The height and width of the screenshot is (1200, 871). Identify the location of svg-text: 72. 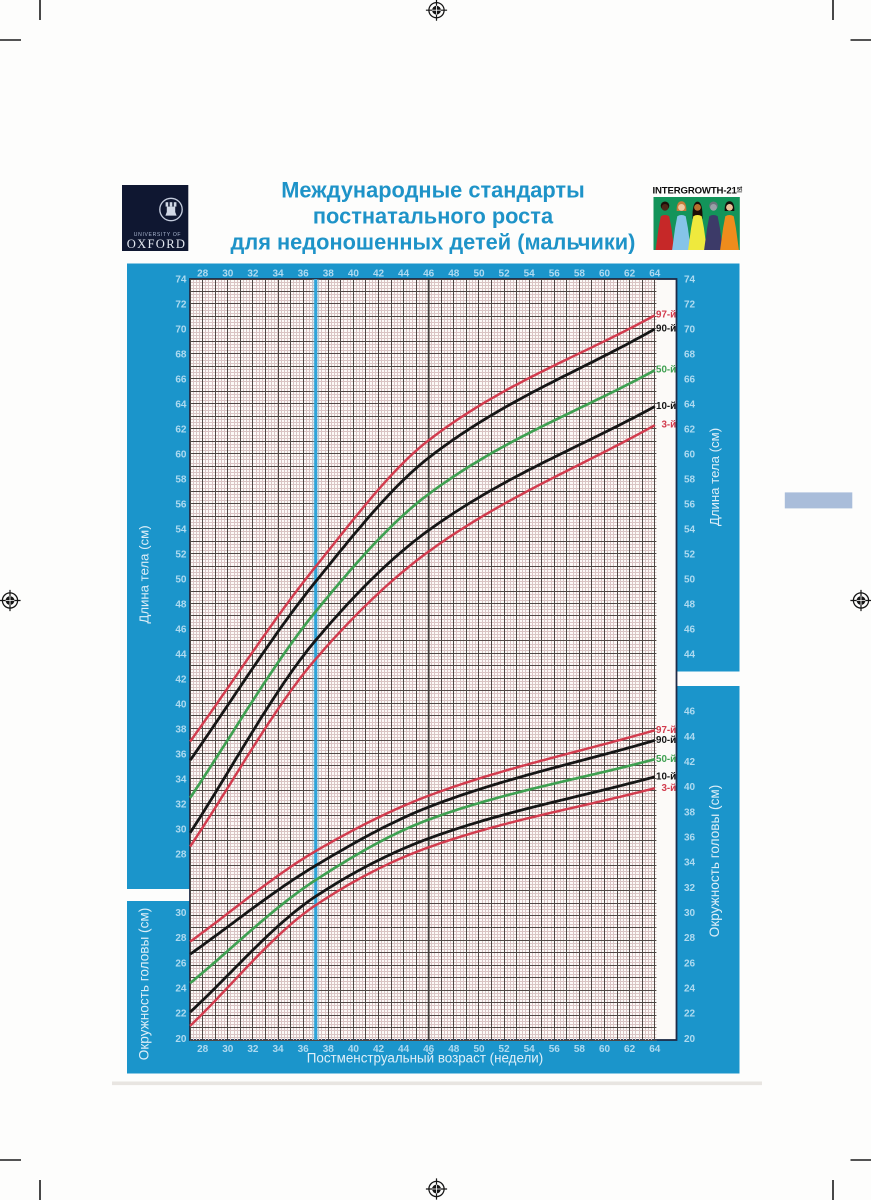
(181, 304).